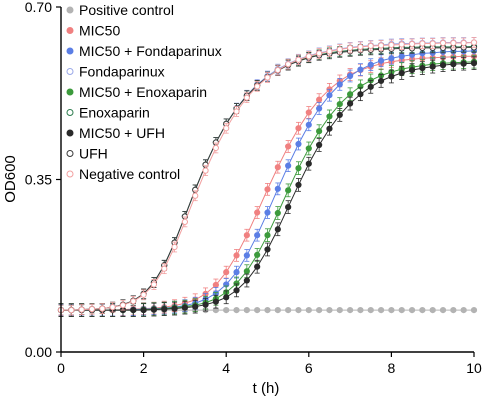 This screenshot has height=406, width=484. What do you see at coordinates (474, 368) in the screenshot?
I see `x-tick-label: 10` at bounding box center [474, 368].